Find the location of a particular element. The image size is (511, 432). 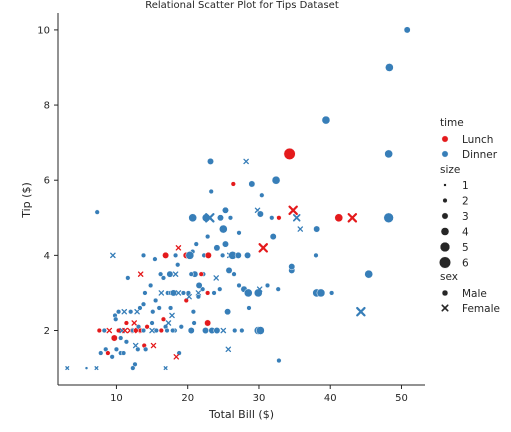

x-tick-label: 30 is located at coordinates (259, 398).